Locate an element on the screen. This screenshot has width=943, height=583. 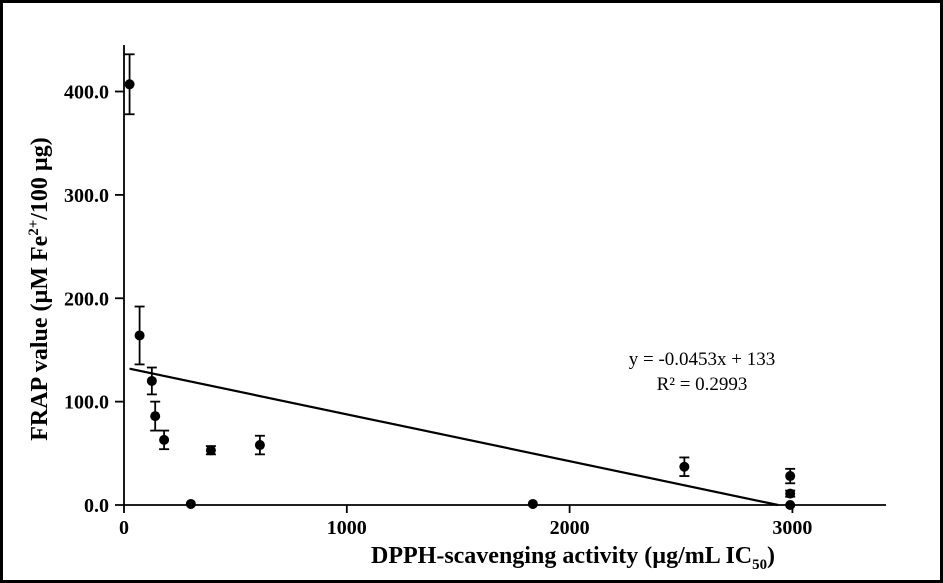
x-axis-title-close: ) is located at coordinates (771, 556).